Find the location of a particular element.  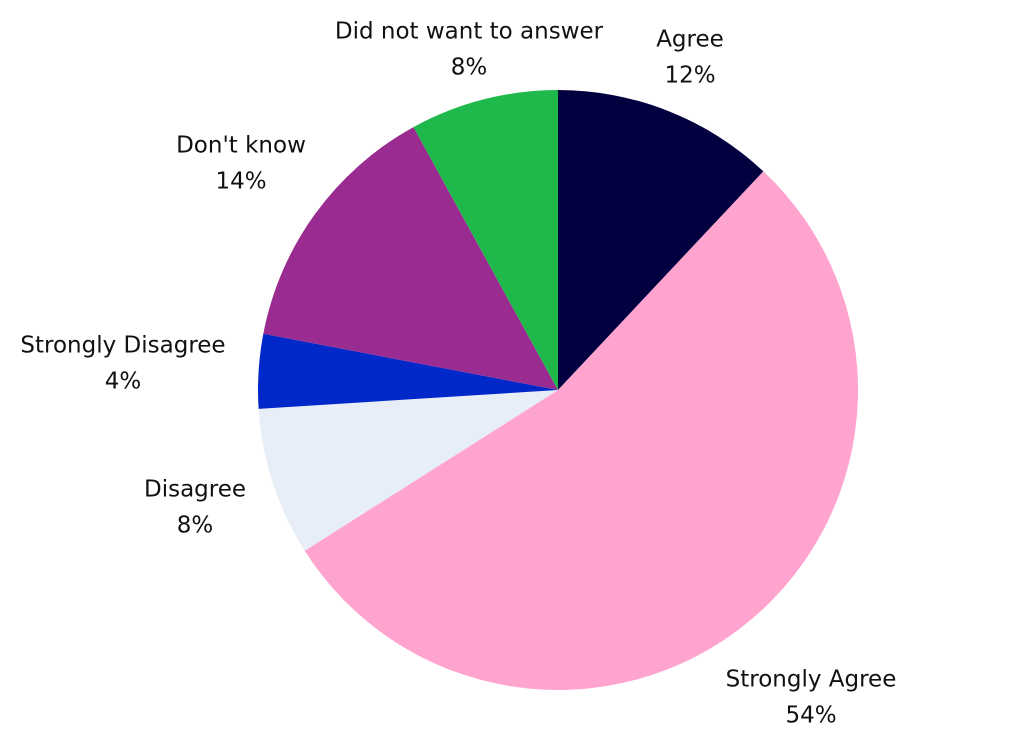

slice-label: Strongly Disagree is located at coordinates (122, 346).